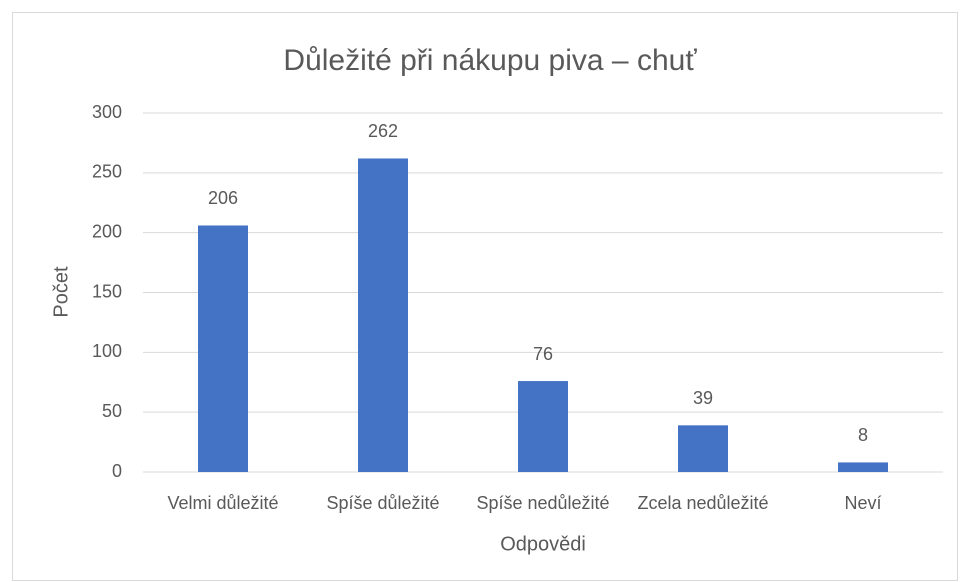 The height and width of the screenshot is (582, 960). I want to click on data-label: 76, so click(543, 354).